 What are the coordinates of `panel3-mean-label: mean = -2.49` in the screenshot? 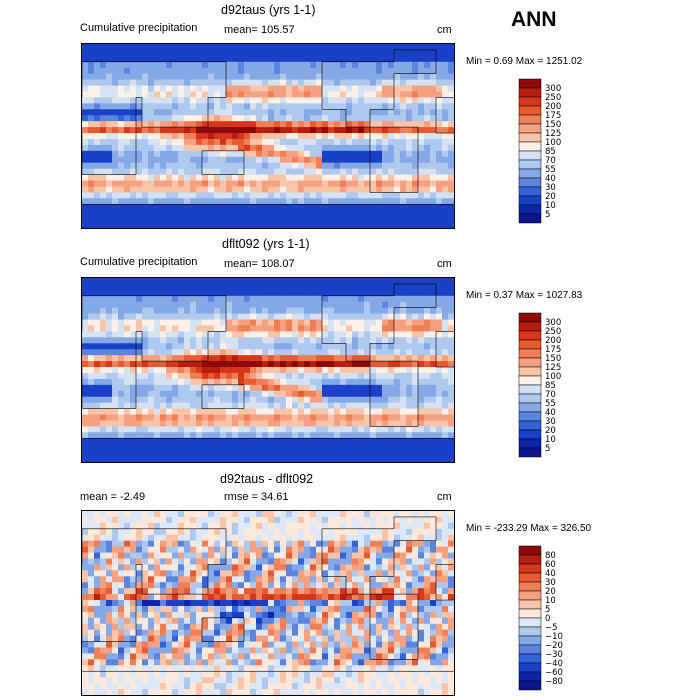 It's located at (113, 497).